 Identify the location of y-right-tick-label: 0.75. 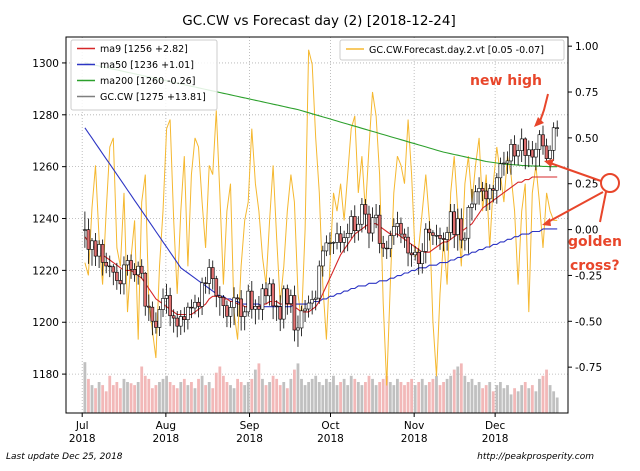
(586, 93).